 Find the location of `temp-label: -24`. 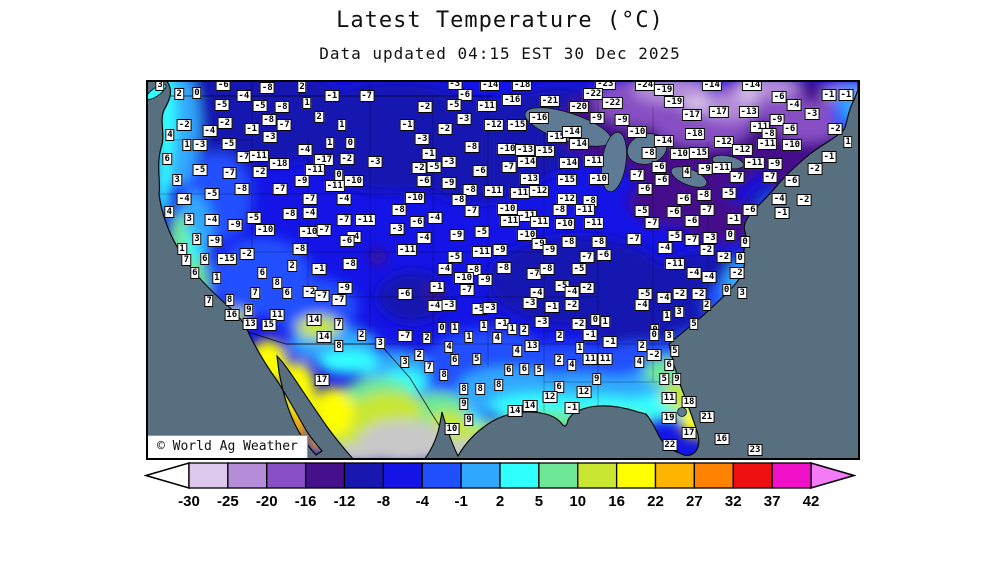

temp-label: -24 is located at coordinates (645, 85).